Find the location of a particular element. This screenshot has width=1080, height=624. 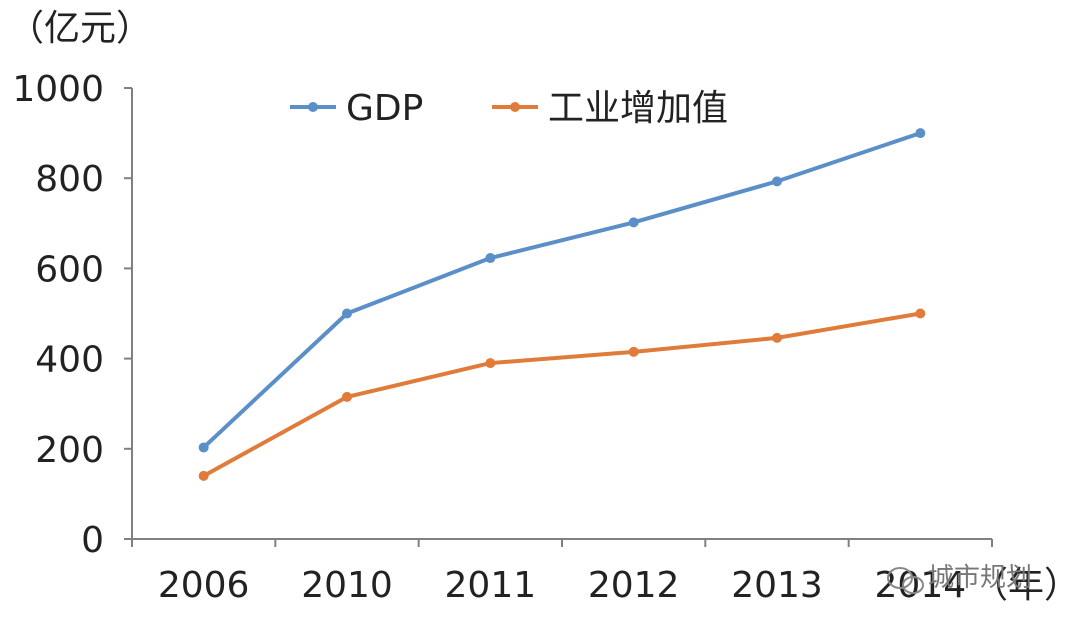

x-tick-label: 2012 is located at coordinates (634, 585).